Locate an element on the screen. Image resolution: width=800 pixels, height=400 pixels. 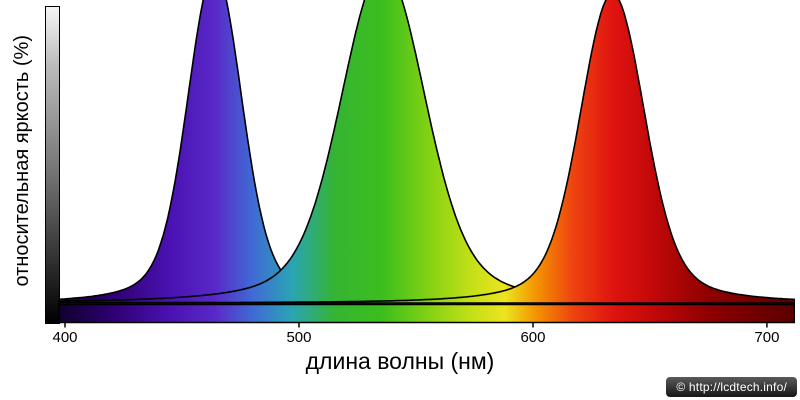
x-axis-title: длина волны (нм) is located at coordinates (400, 361).